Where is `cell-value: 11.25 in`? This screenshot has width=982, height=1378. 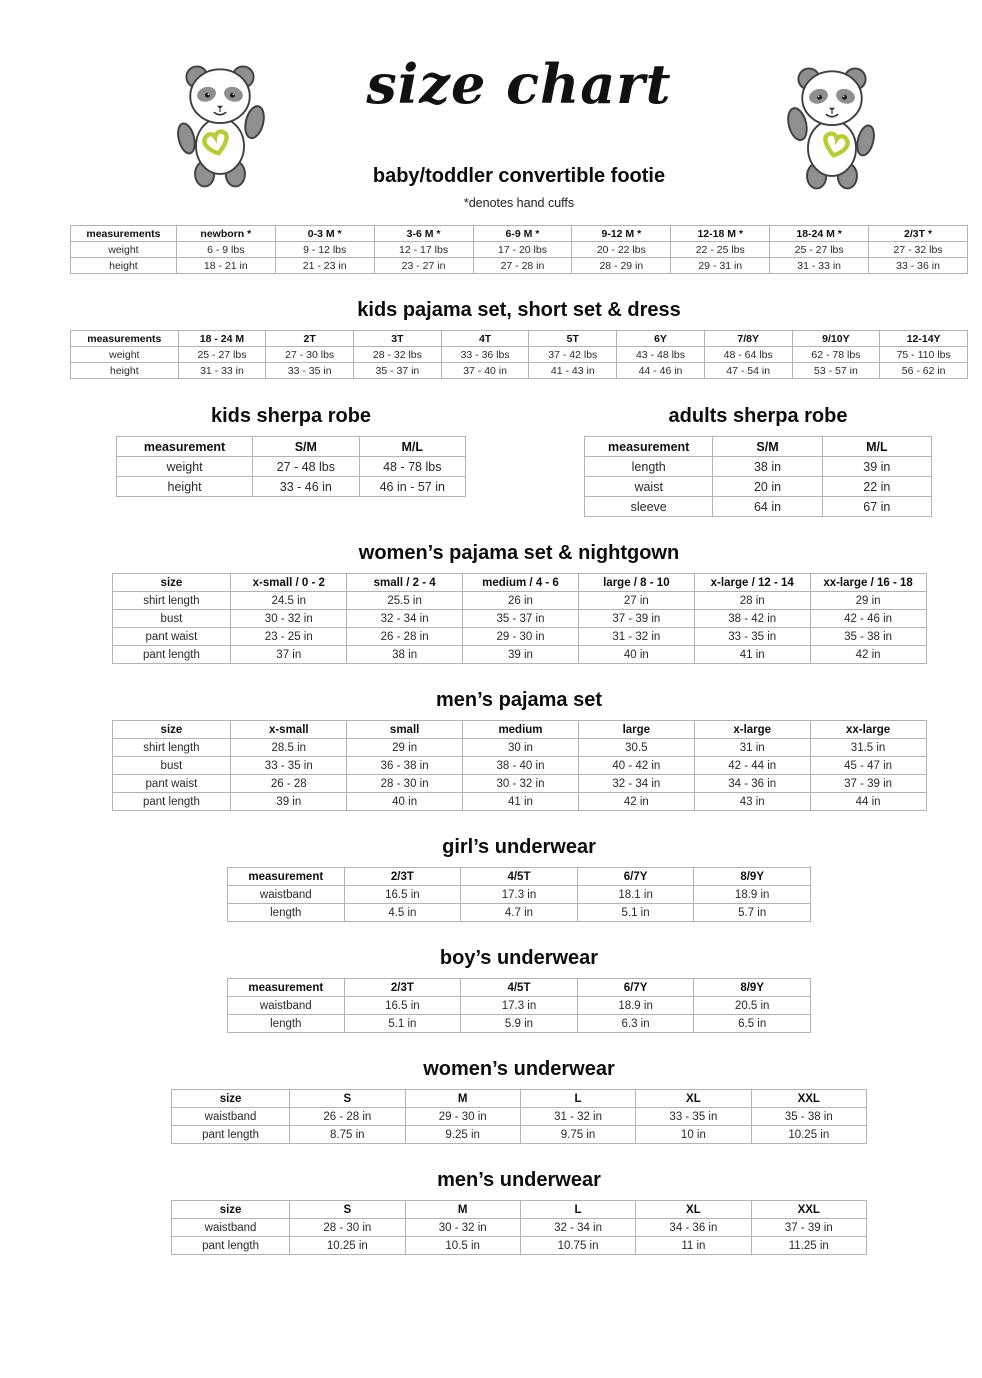 cell-value: 11.25 in is located at coordinates (809, 1245).